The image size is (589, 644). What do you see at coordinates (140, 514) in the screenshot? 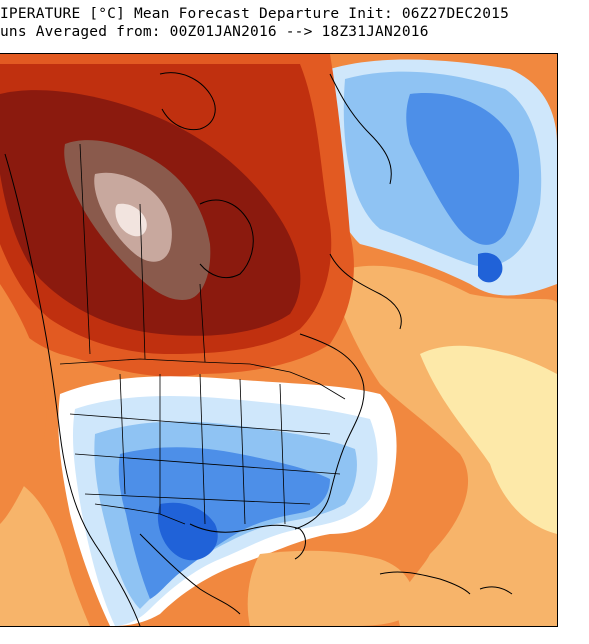
I see `border-us-mexico` at bounding box center [140, 514].